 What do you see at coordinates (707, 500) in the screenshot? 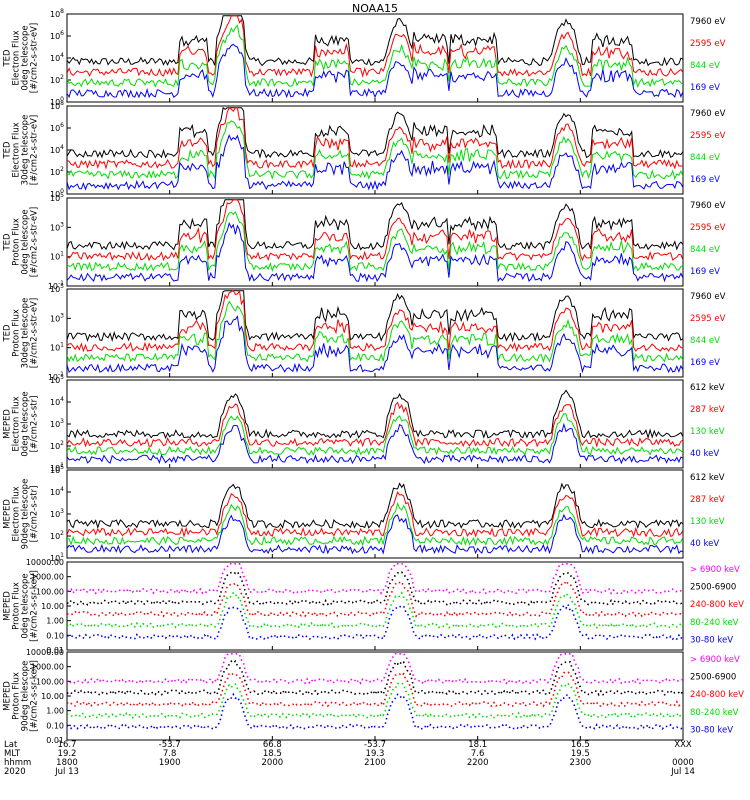
I see `legend-entry: 287 keV` at bounding box center [707, 500].